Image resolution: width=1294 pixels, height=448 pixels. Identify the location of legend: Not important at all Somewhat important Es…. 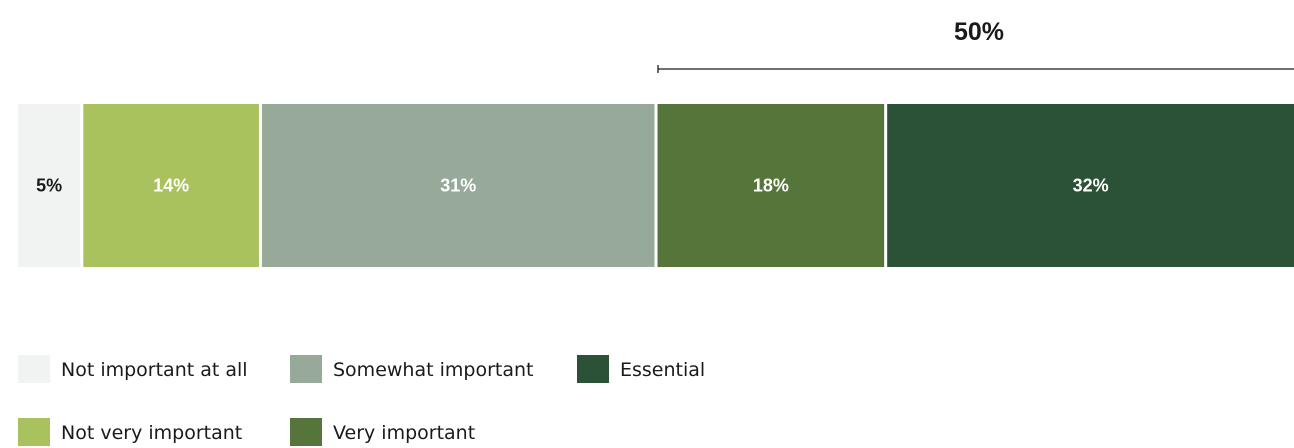
(361, 400).